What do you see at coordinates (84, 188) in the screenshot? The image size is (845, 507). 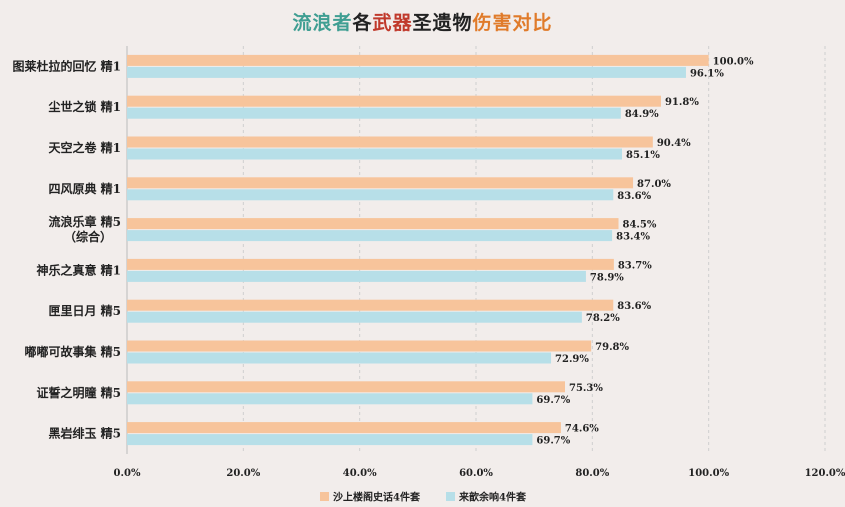 I see `category-label: 四风原典 精1` at bounding box center [84, 188].